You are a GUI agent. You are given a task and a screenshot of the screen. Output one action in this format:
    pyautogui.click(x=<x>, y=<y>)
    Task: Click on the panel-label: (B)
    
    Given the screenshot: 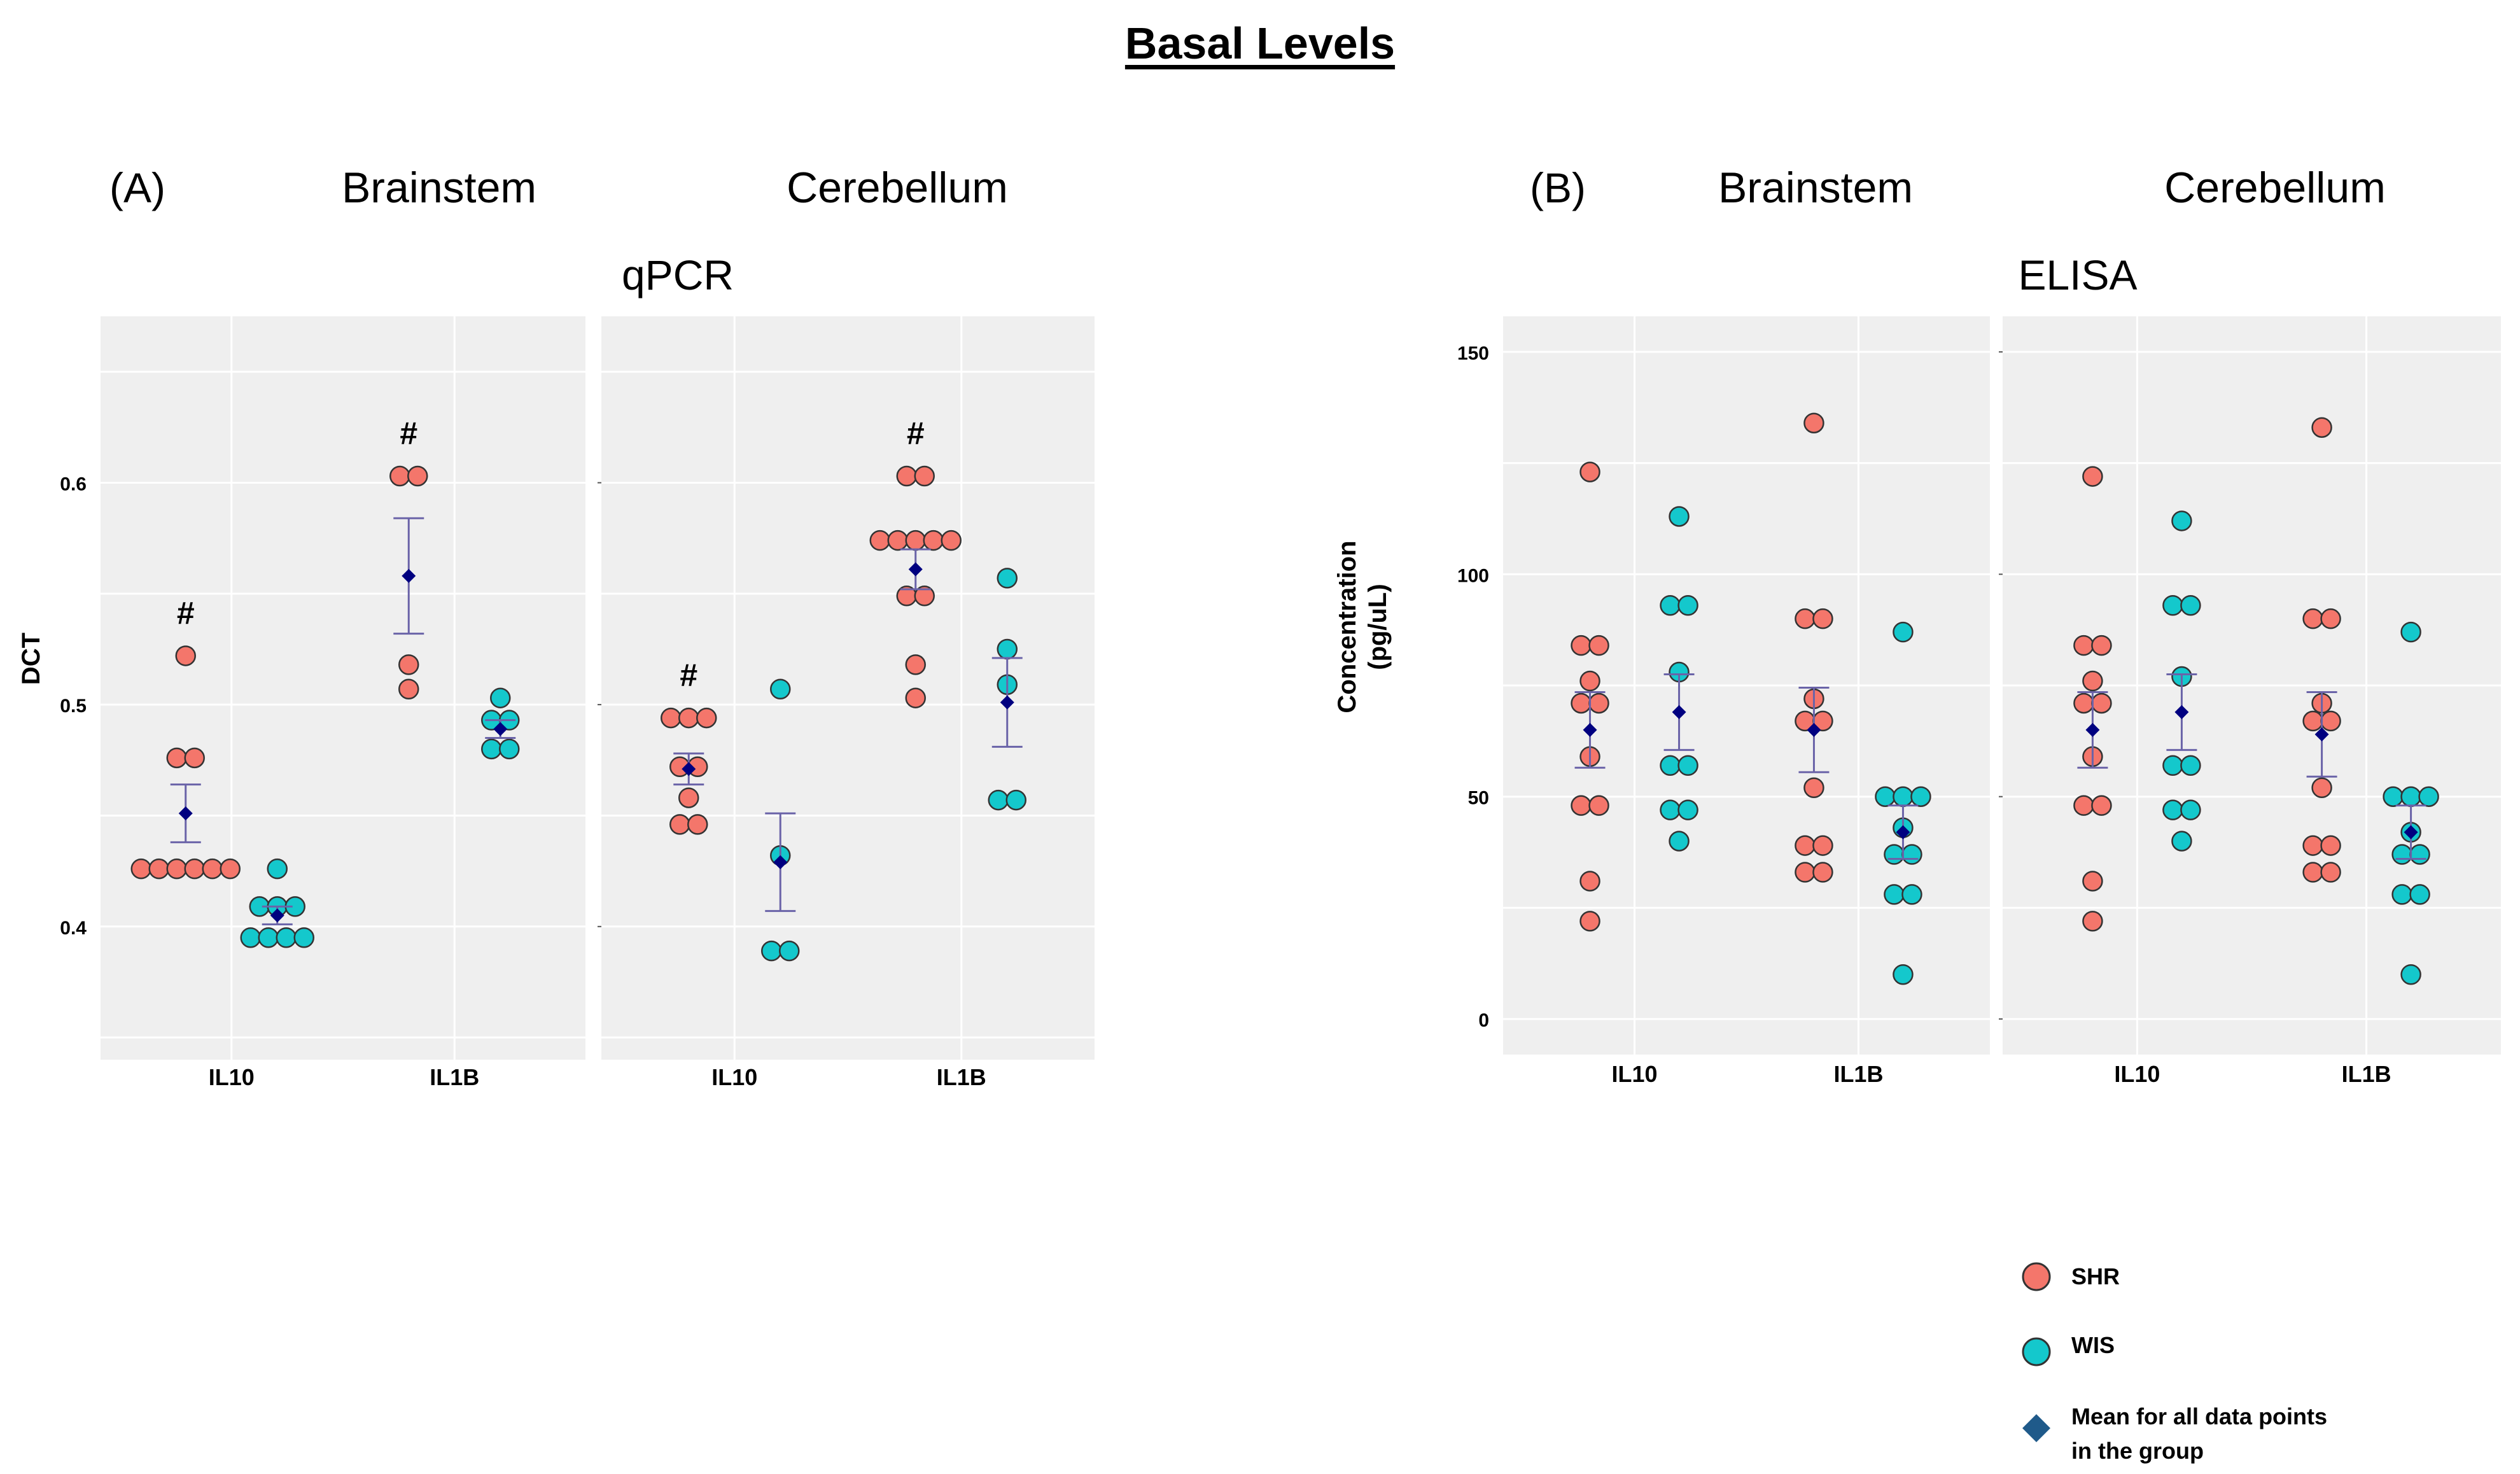 What is the action you would take?
    pyautogui.click(x=1558, y=187)
    